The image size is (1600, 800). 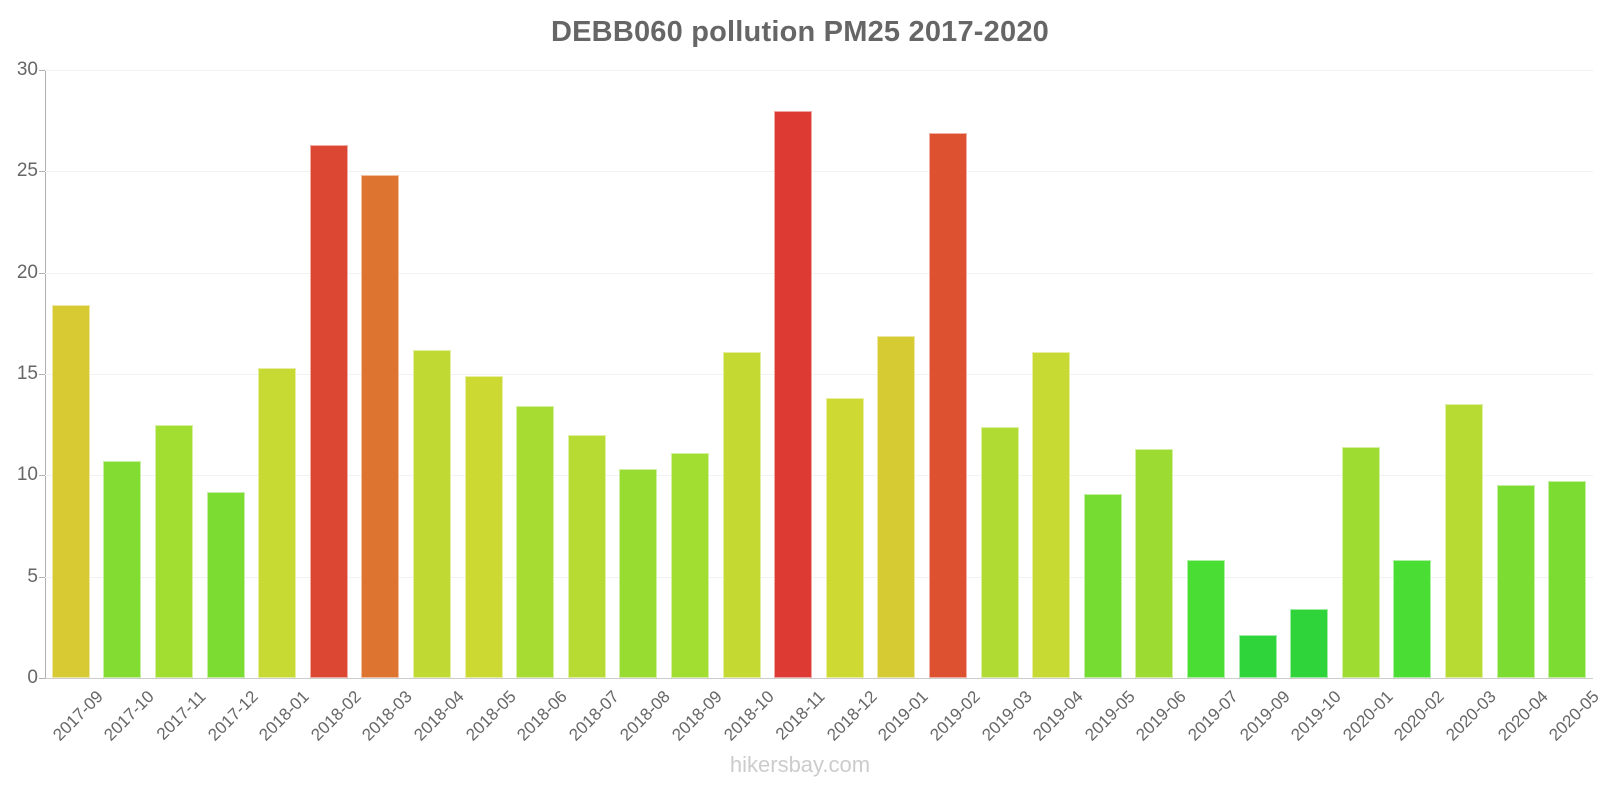 What do you see at coordinates (748, 716) in the screenshot?
I see `x-axis-label: 2018-10` at bounding box center [748, 716].